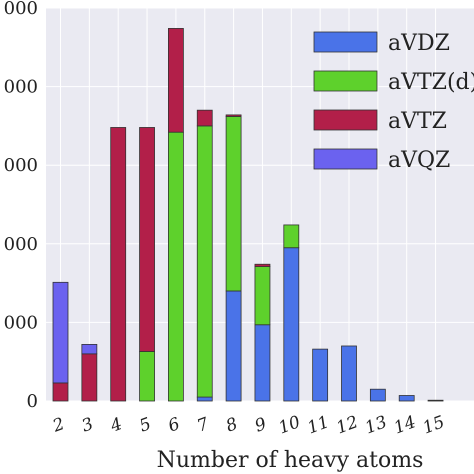 This screenshot has height=474, width=474. What do you see at coordinates (147, 376) in the screenshot?
I see `bar-aVTZ(d)-5` at bounding box center [147, 376].